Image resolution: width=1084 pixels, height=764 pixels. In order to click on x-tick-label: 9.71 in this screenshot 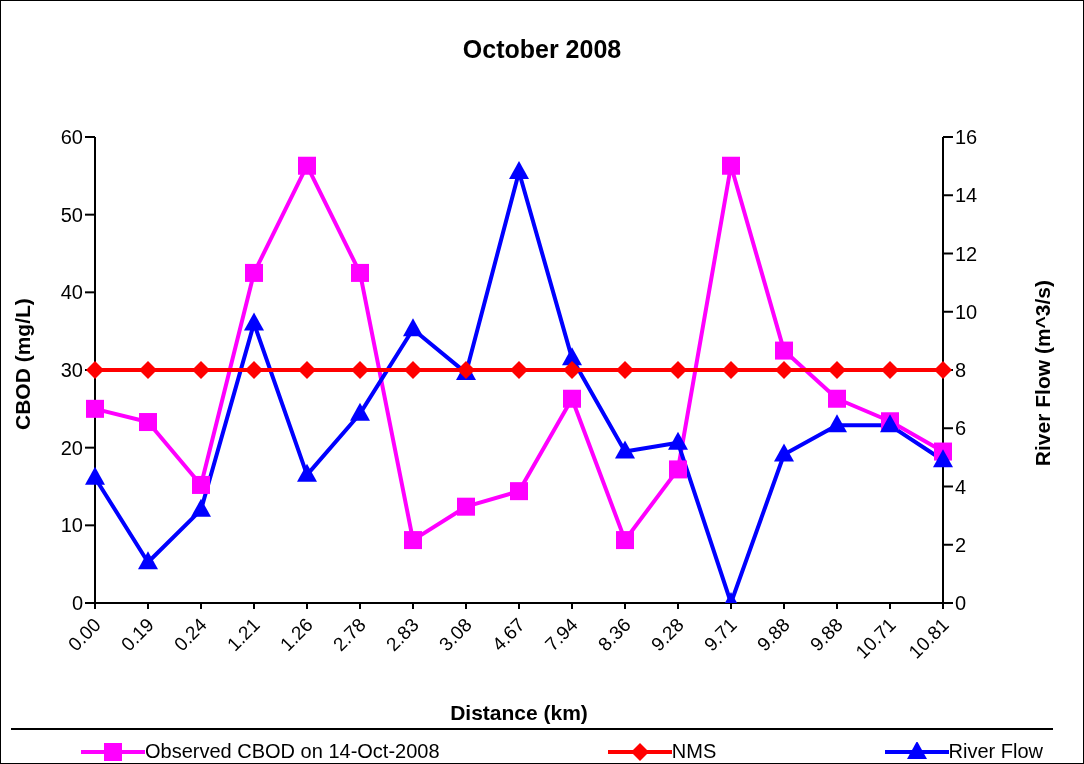, I will do `click(720, 635)`.